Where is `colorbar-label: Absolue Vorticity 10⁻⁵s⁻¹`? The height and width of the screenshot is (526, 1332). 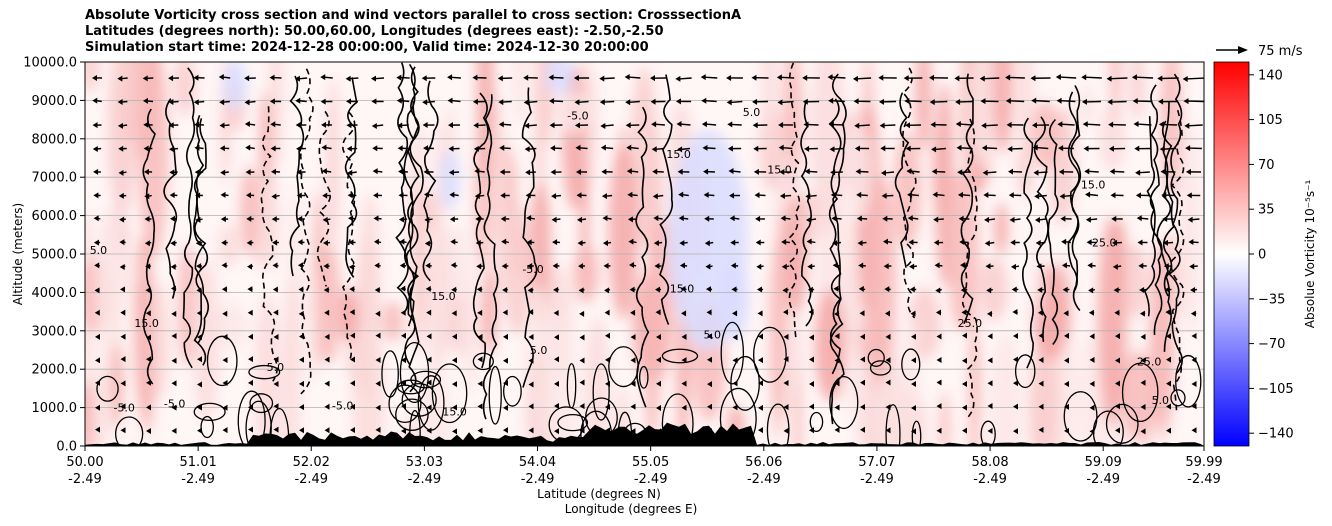
colorbar-label: Absolue Vorticity 10⁻⁵s⁻¹ is located at coordinates (1310, 254).